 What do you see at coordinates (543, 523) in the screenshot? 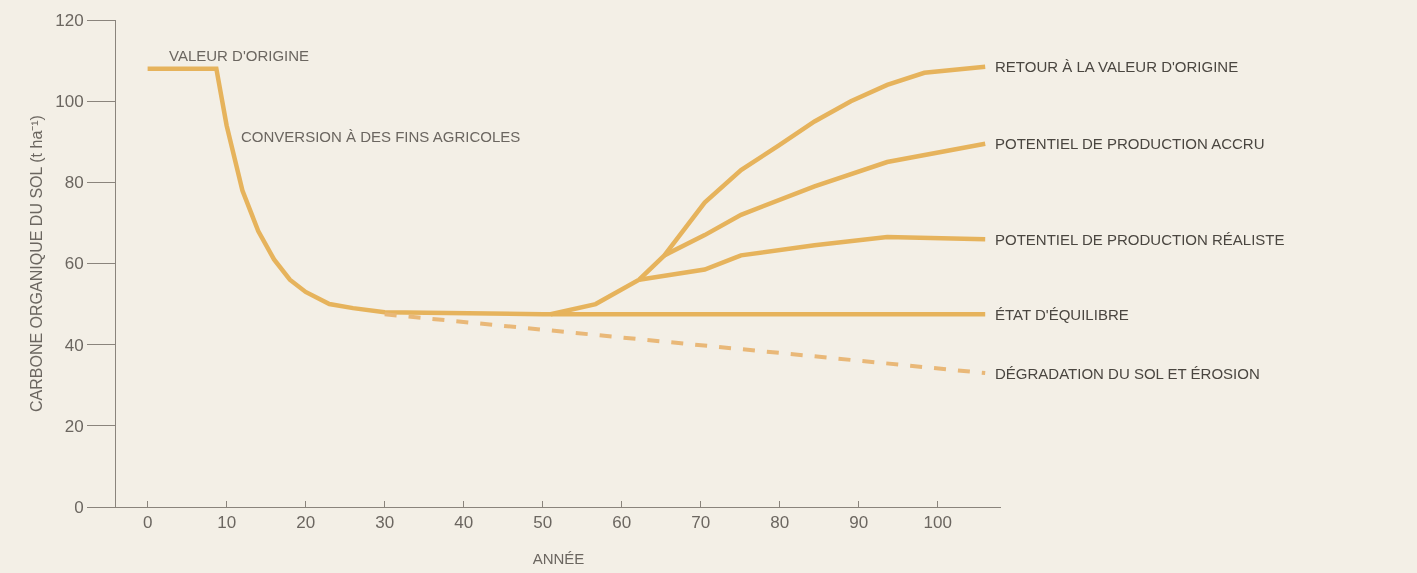
I see `x-tick-label: 50` at bounding box center [543, 523].